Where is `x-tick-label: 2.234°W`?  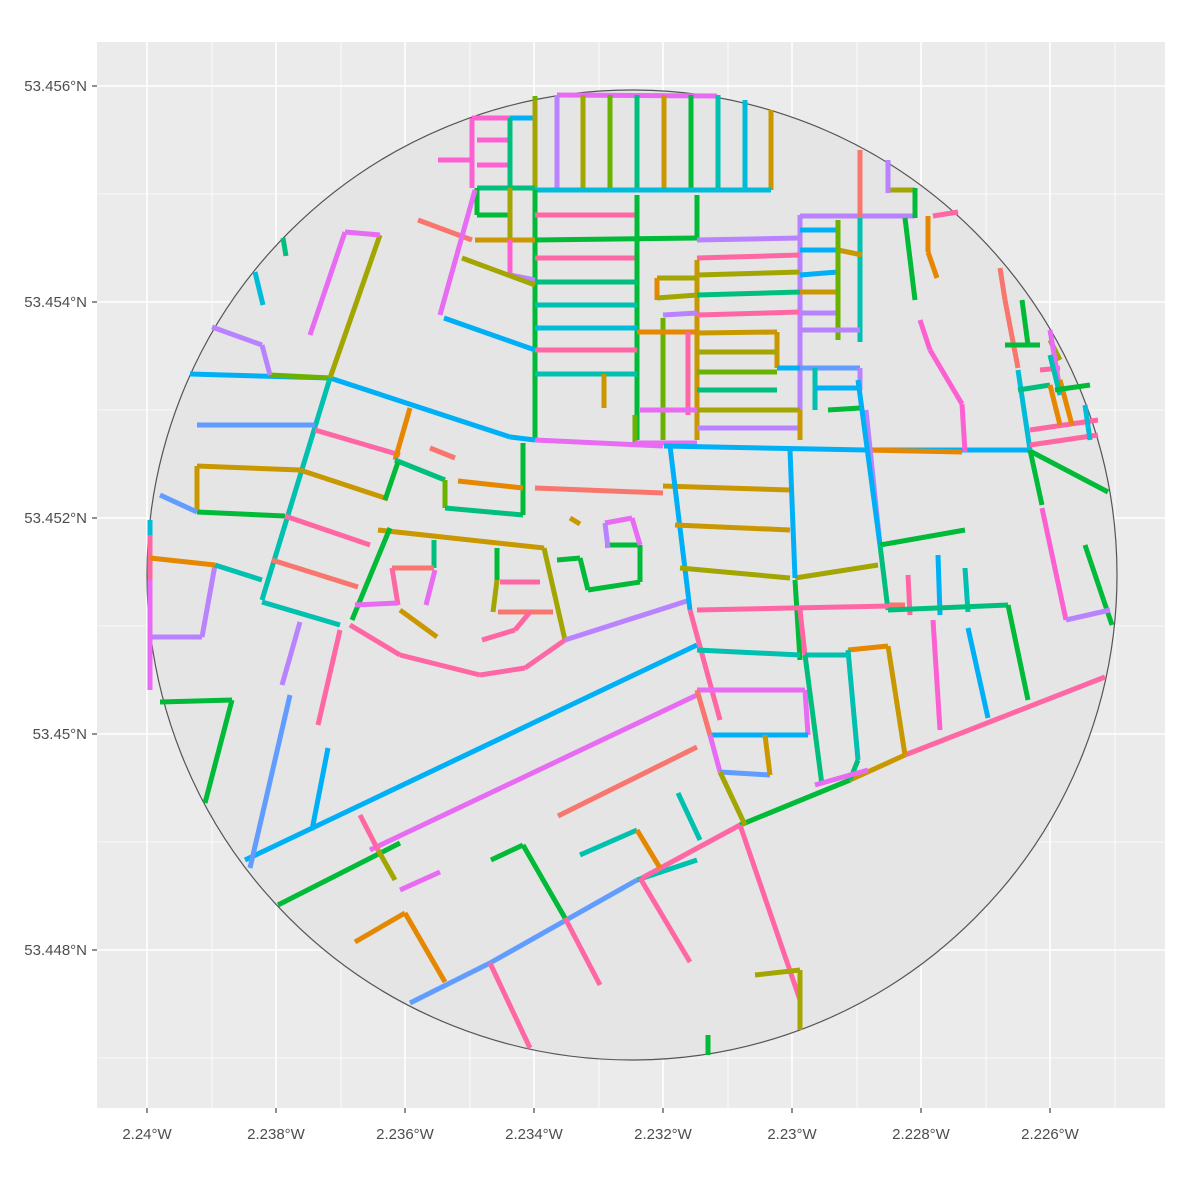
x-tick-label: 2.234°W is located at coordinates (534, 1134).